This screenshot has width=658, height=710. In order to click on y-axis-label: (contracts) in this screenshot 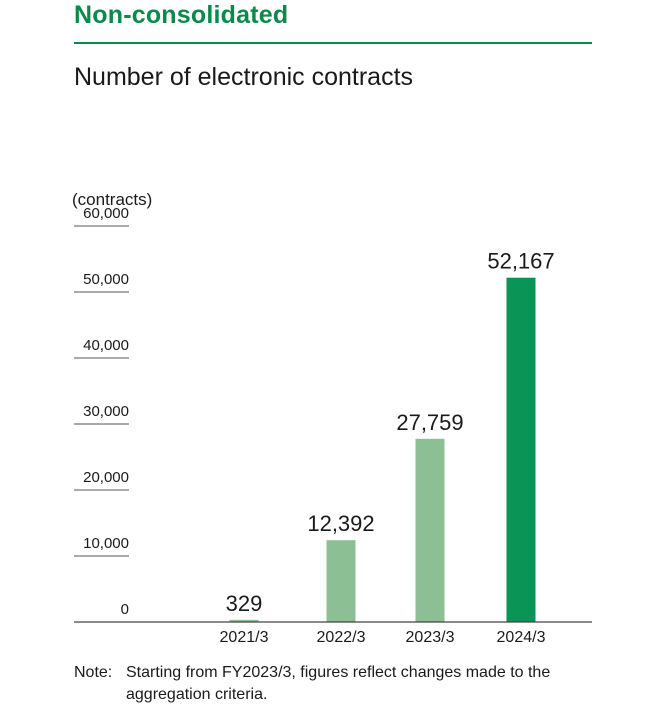, I will do `click(112, 199)`.